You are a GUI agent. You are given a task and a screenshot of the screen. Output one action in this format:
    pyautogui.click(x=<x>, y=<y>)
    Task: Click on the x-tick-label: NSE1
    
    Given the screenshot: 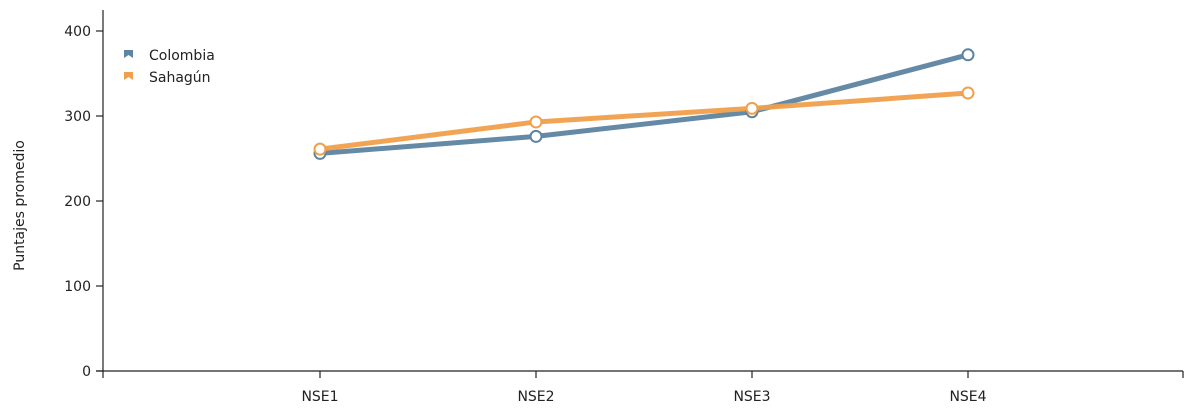 What is the action you would take?
    pyautogui.click(x=319, y=397)
    